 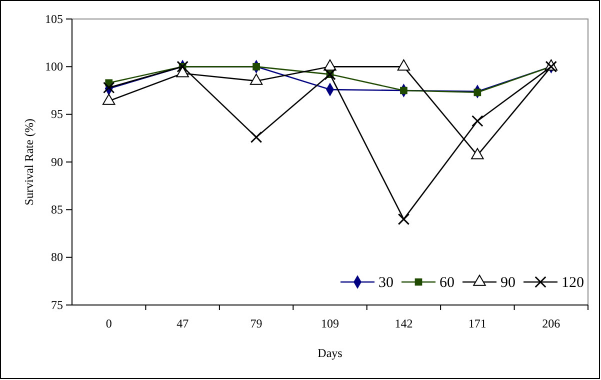 I want to click on legend-label: 30, so click(x=386, y=283).